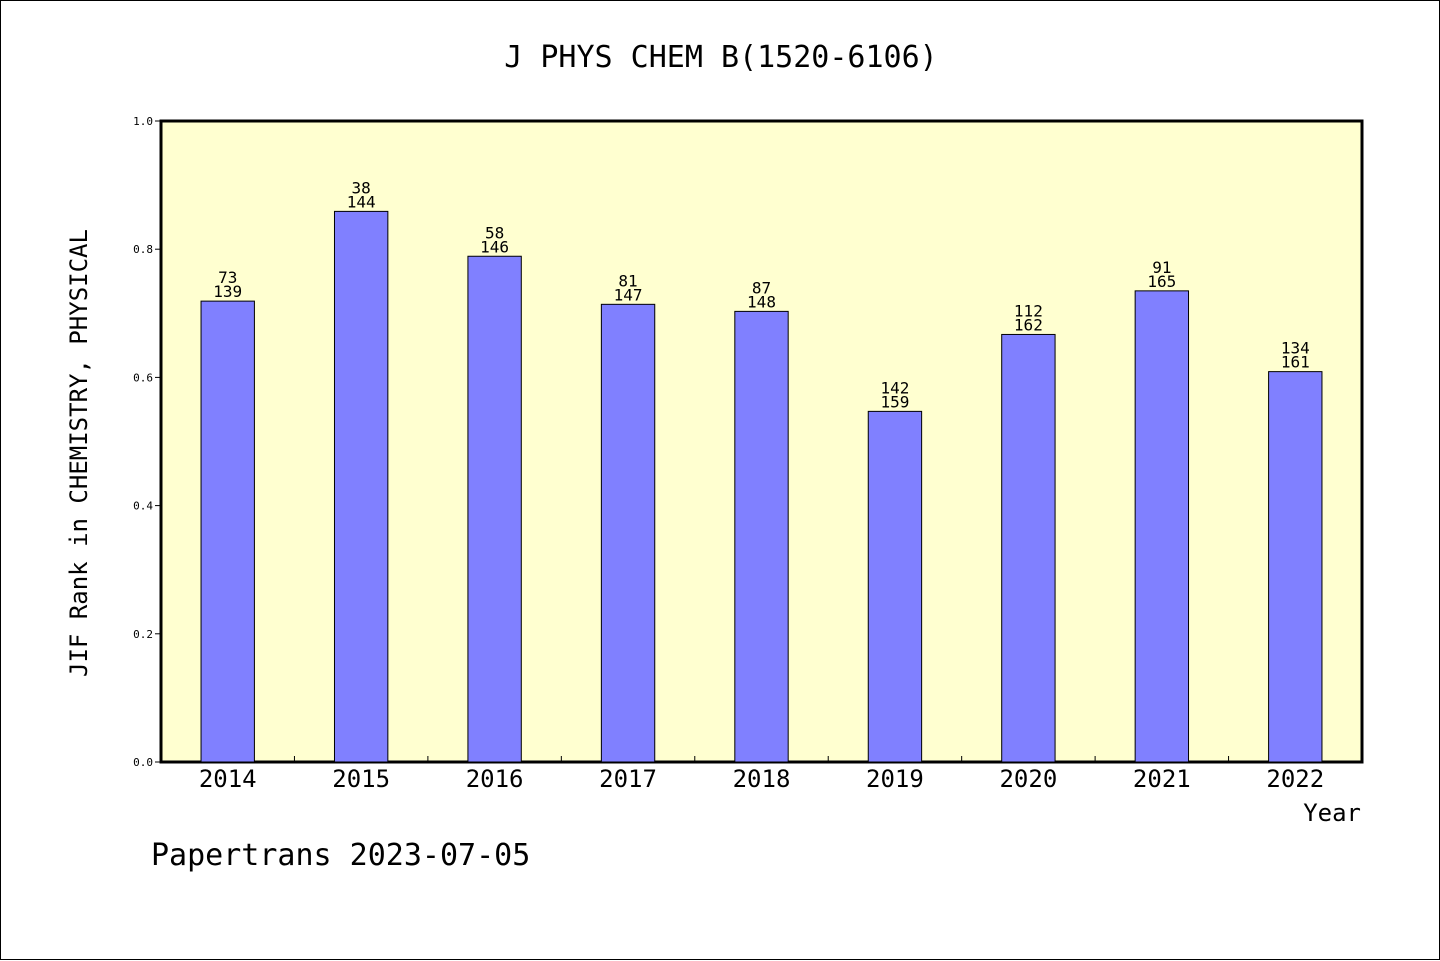 This screenshot has width=1440, height=961. I want to click on x-tick-label: 2022, so click(1295, 779).